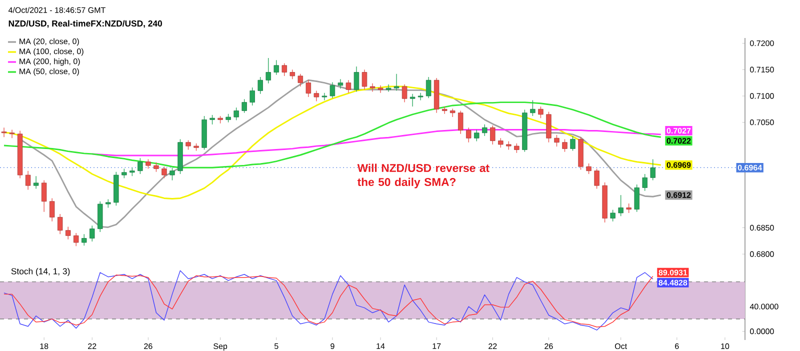 The image size is (800, 351). I want to click on y-tick-label: 0.0000, so click(762, 331).